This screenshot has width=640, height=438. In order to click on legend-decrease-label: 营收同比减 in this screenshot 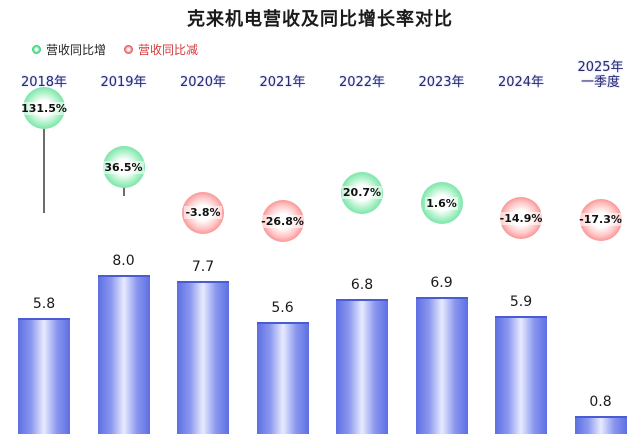, I will do `click(168, 50)`.